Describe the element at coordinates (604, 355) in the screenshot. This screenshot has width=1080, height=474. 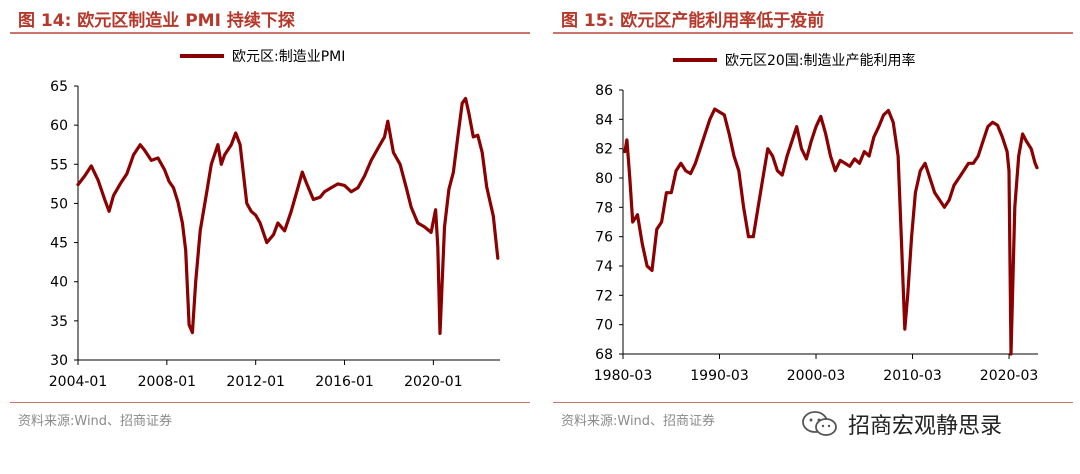
I see `y-tick-label: 68` at that location.